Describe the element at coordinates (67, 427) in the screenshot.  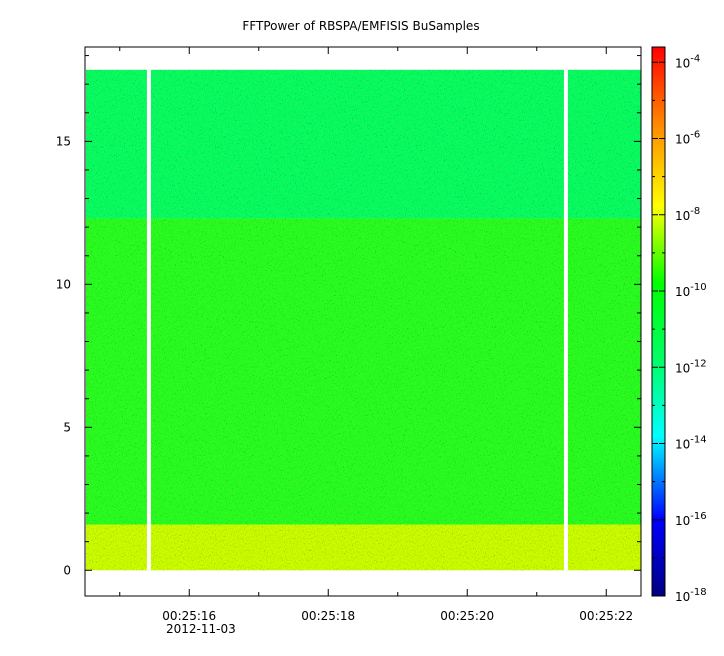
I see `y-tick-label: 5` at that location.